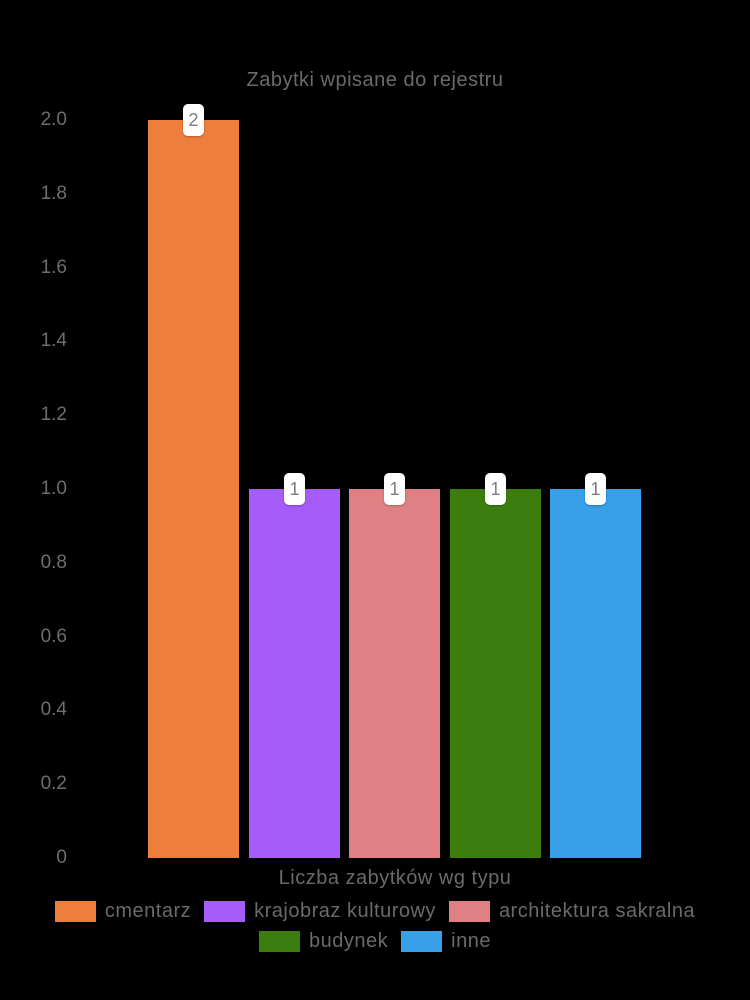 The image size is (750, 1000). I want to click on bar-inne, so click(595, 673).